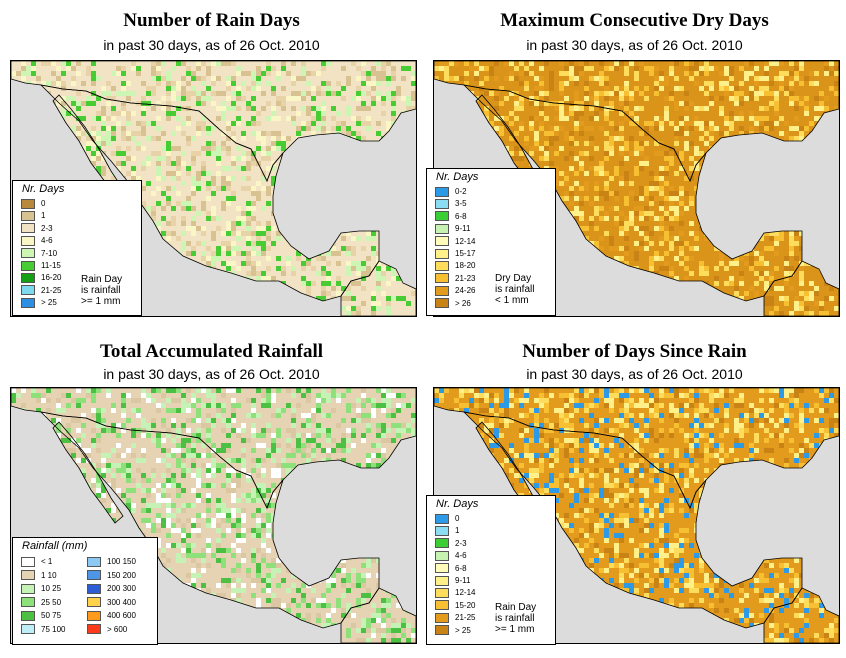  I want to click on legend-label: 15-20, so click(465, 605).